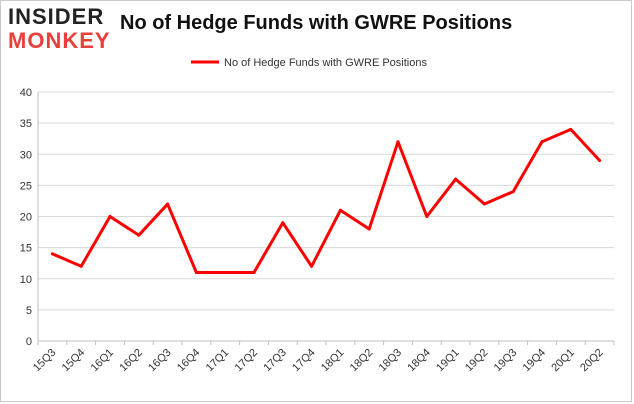 The width and height of the screenshot is (634, 404). Describe the element at coordinates (26, 218) in the screenshot. I see `y-tick-label: 20` at that location.